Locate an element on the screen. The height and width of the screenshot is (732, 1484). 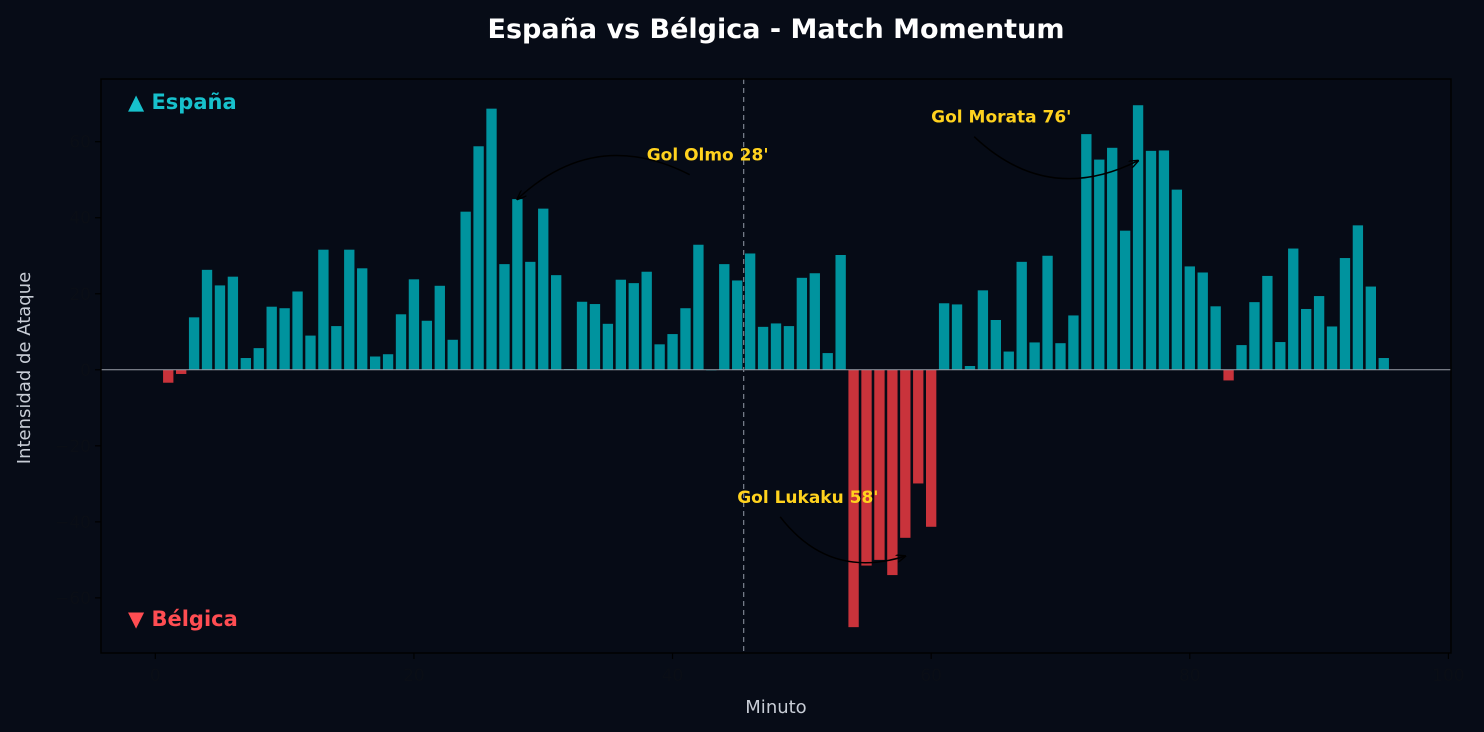
y-tick-label-60: 60 is located at coordinates (80, 143).